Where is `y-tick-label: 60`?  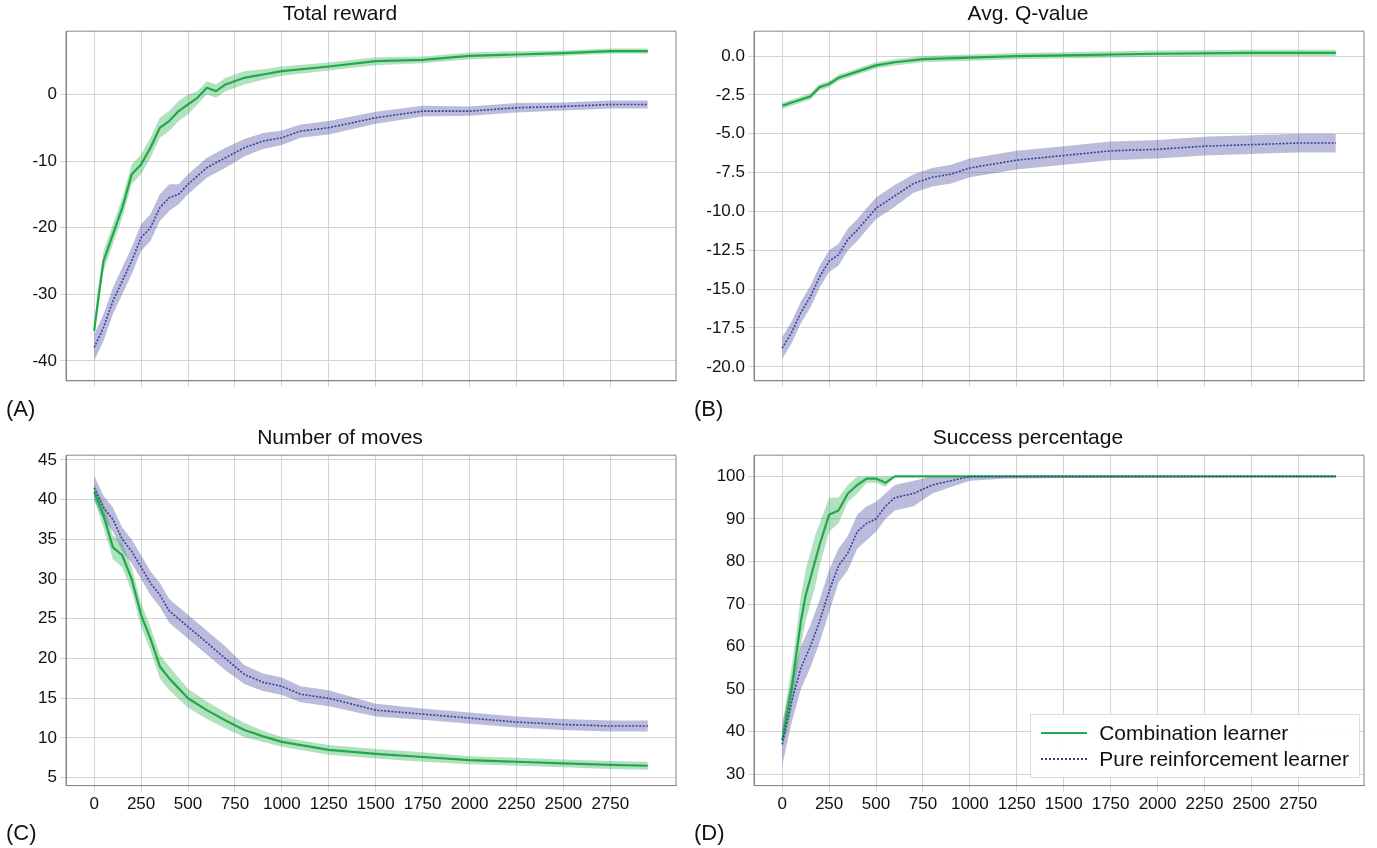
y-tick-label: 60 is located at coordinates (735, 646).